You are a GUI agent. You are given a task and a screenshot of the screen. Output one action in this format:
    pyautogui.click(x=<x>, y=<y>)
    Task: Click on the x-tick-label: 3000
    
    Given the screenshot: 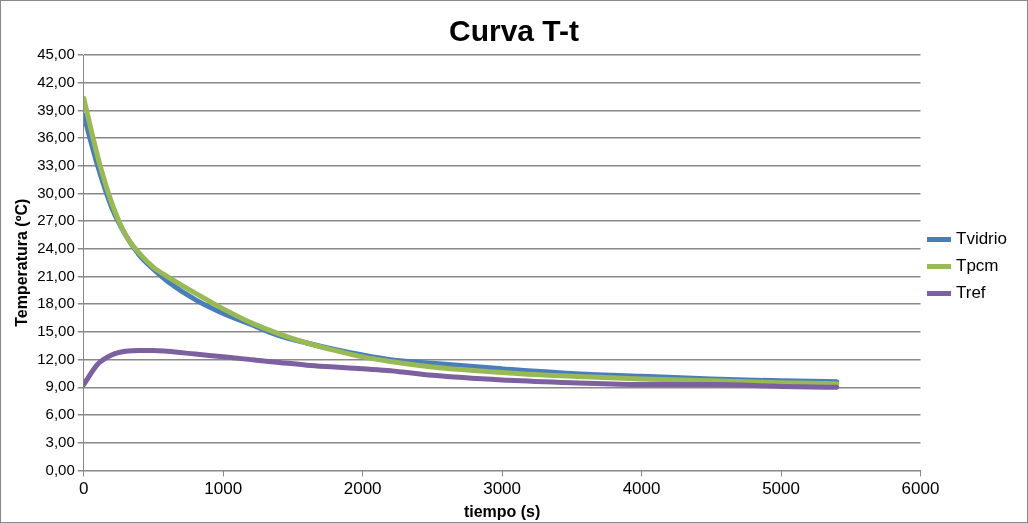 What is the action you would take?
    pyautogui.click(x=502, y=489)
    